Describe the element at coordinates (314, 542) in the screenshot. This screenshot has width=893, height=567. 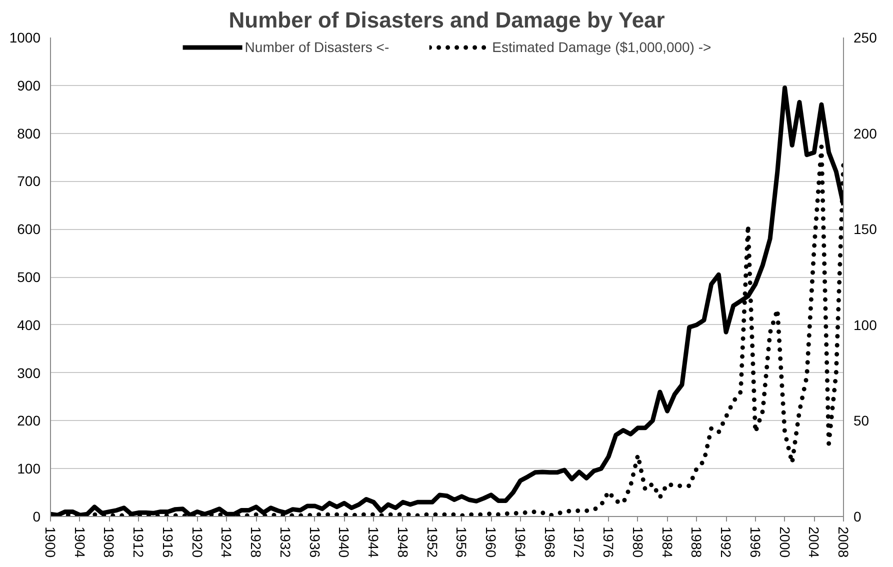
I see `x-tick-label: 1936` at that location.